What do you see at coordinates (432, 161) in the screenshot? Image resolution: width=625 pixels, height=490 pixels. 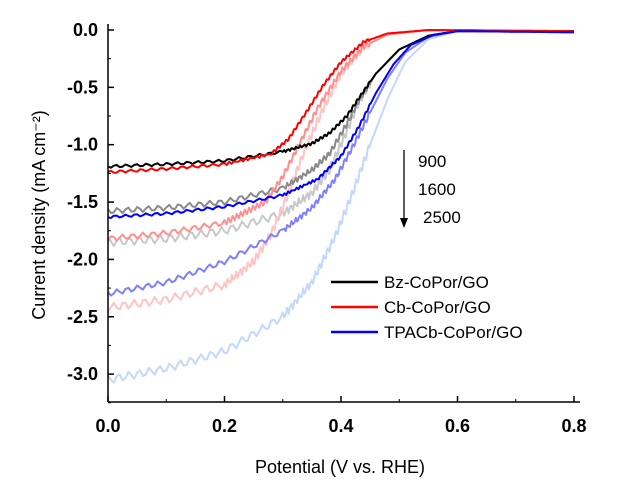 I see `rpm-label-900: 900` at bounding box center [432, 161].